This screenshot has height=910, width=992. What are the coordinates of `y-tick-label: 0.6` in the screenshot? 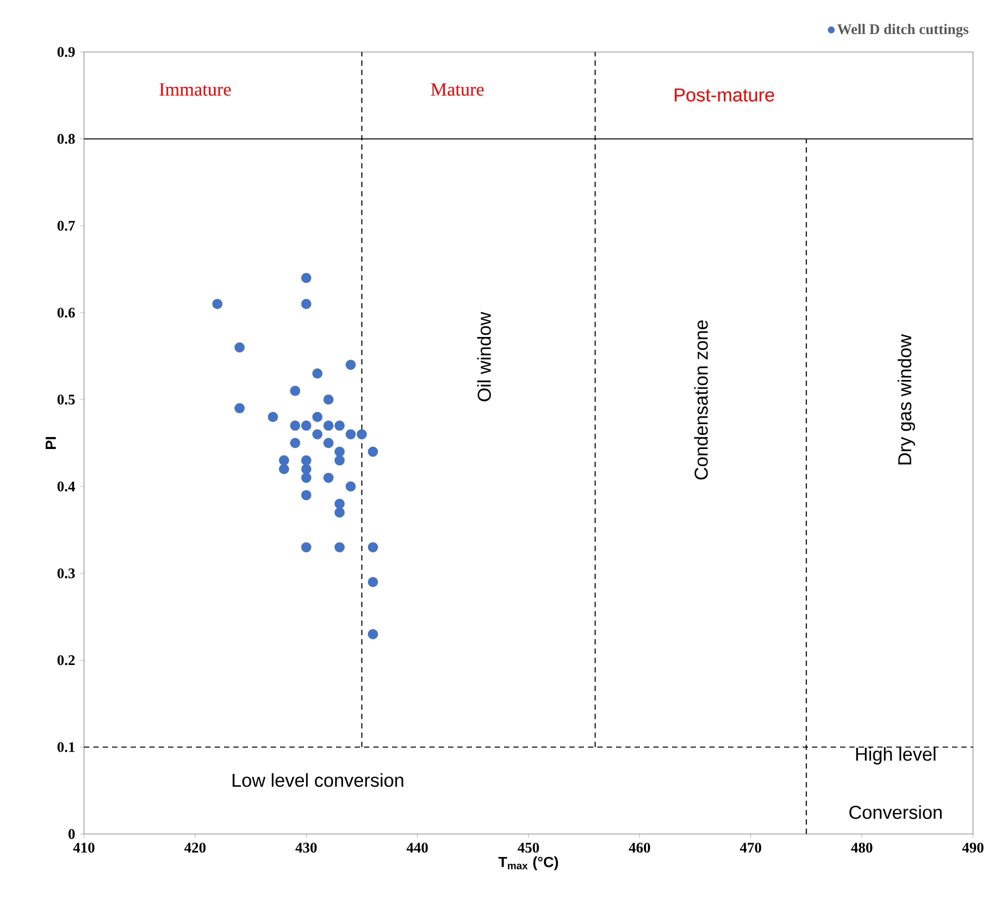 It's located at (66, 313).